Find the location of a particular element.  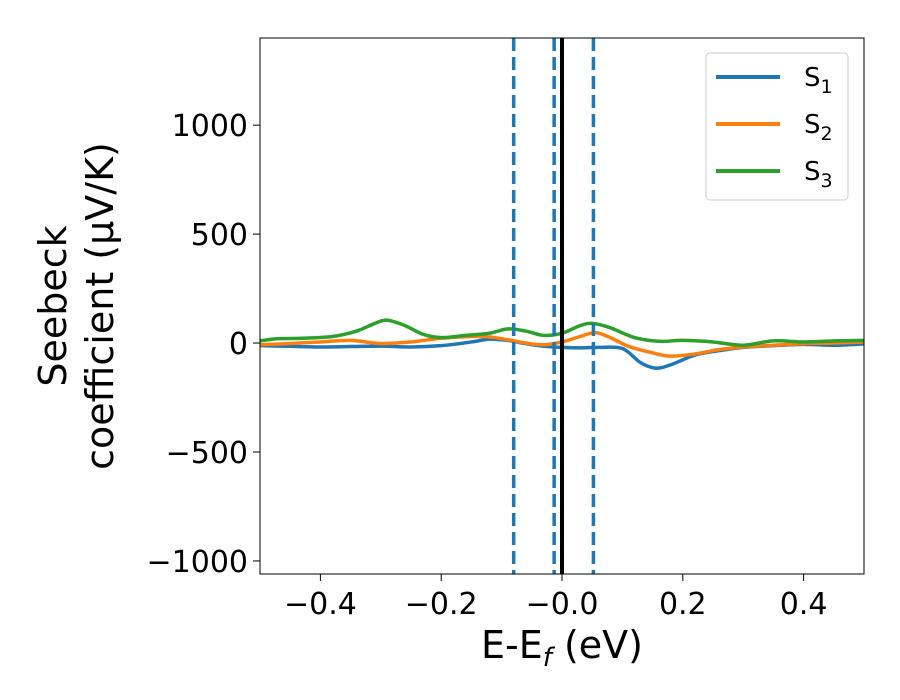

legend-label: S3 is located at coordinates (818, 174).